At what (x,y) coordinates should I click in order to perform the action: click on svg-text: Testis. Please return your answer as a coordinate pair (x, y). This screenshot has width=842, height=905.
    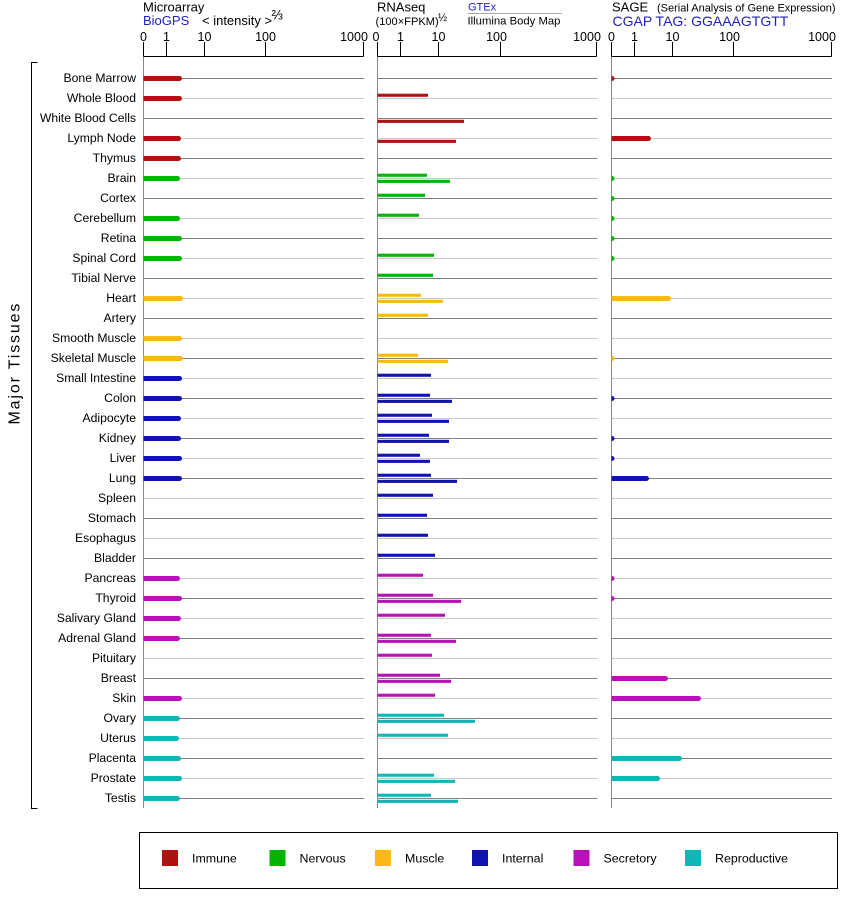
    Looking at the image, I should click on (120, 798).